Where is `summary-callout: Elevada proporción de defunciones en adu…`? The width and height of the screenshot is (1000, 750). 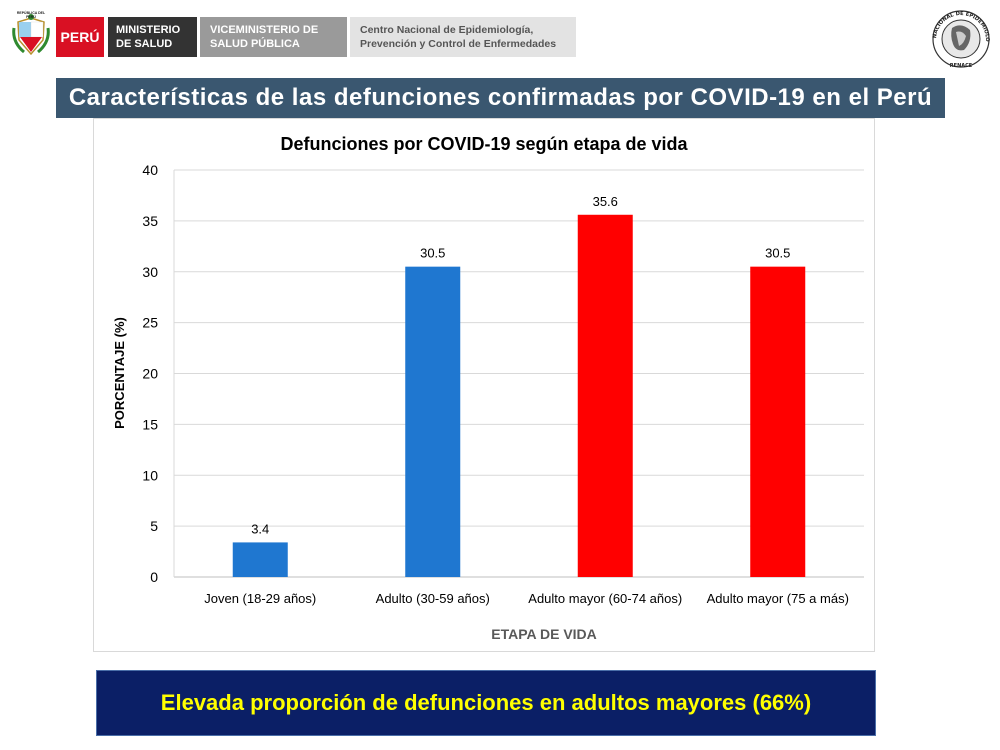
summary-callout: Elevada proporción de defunciones en adu… is located at coordinates (486, 703).